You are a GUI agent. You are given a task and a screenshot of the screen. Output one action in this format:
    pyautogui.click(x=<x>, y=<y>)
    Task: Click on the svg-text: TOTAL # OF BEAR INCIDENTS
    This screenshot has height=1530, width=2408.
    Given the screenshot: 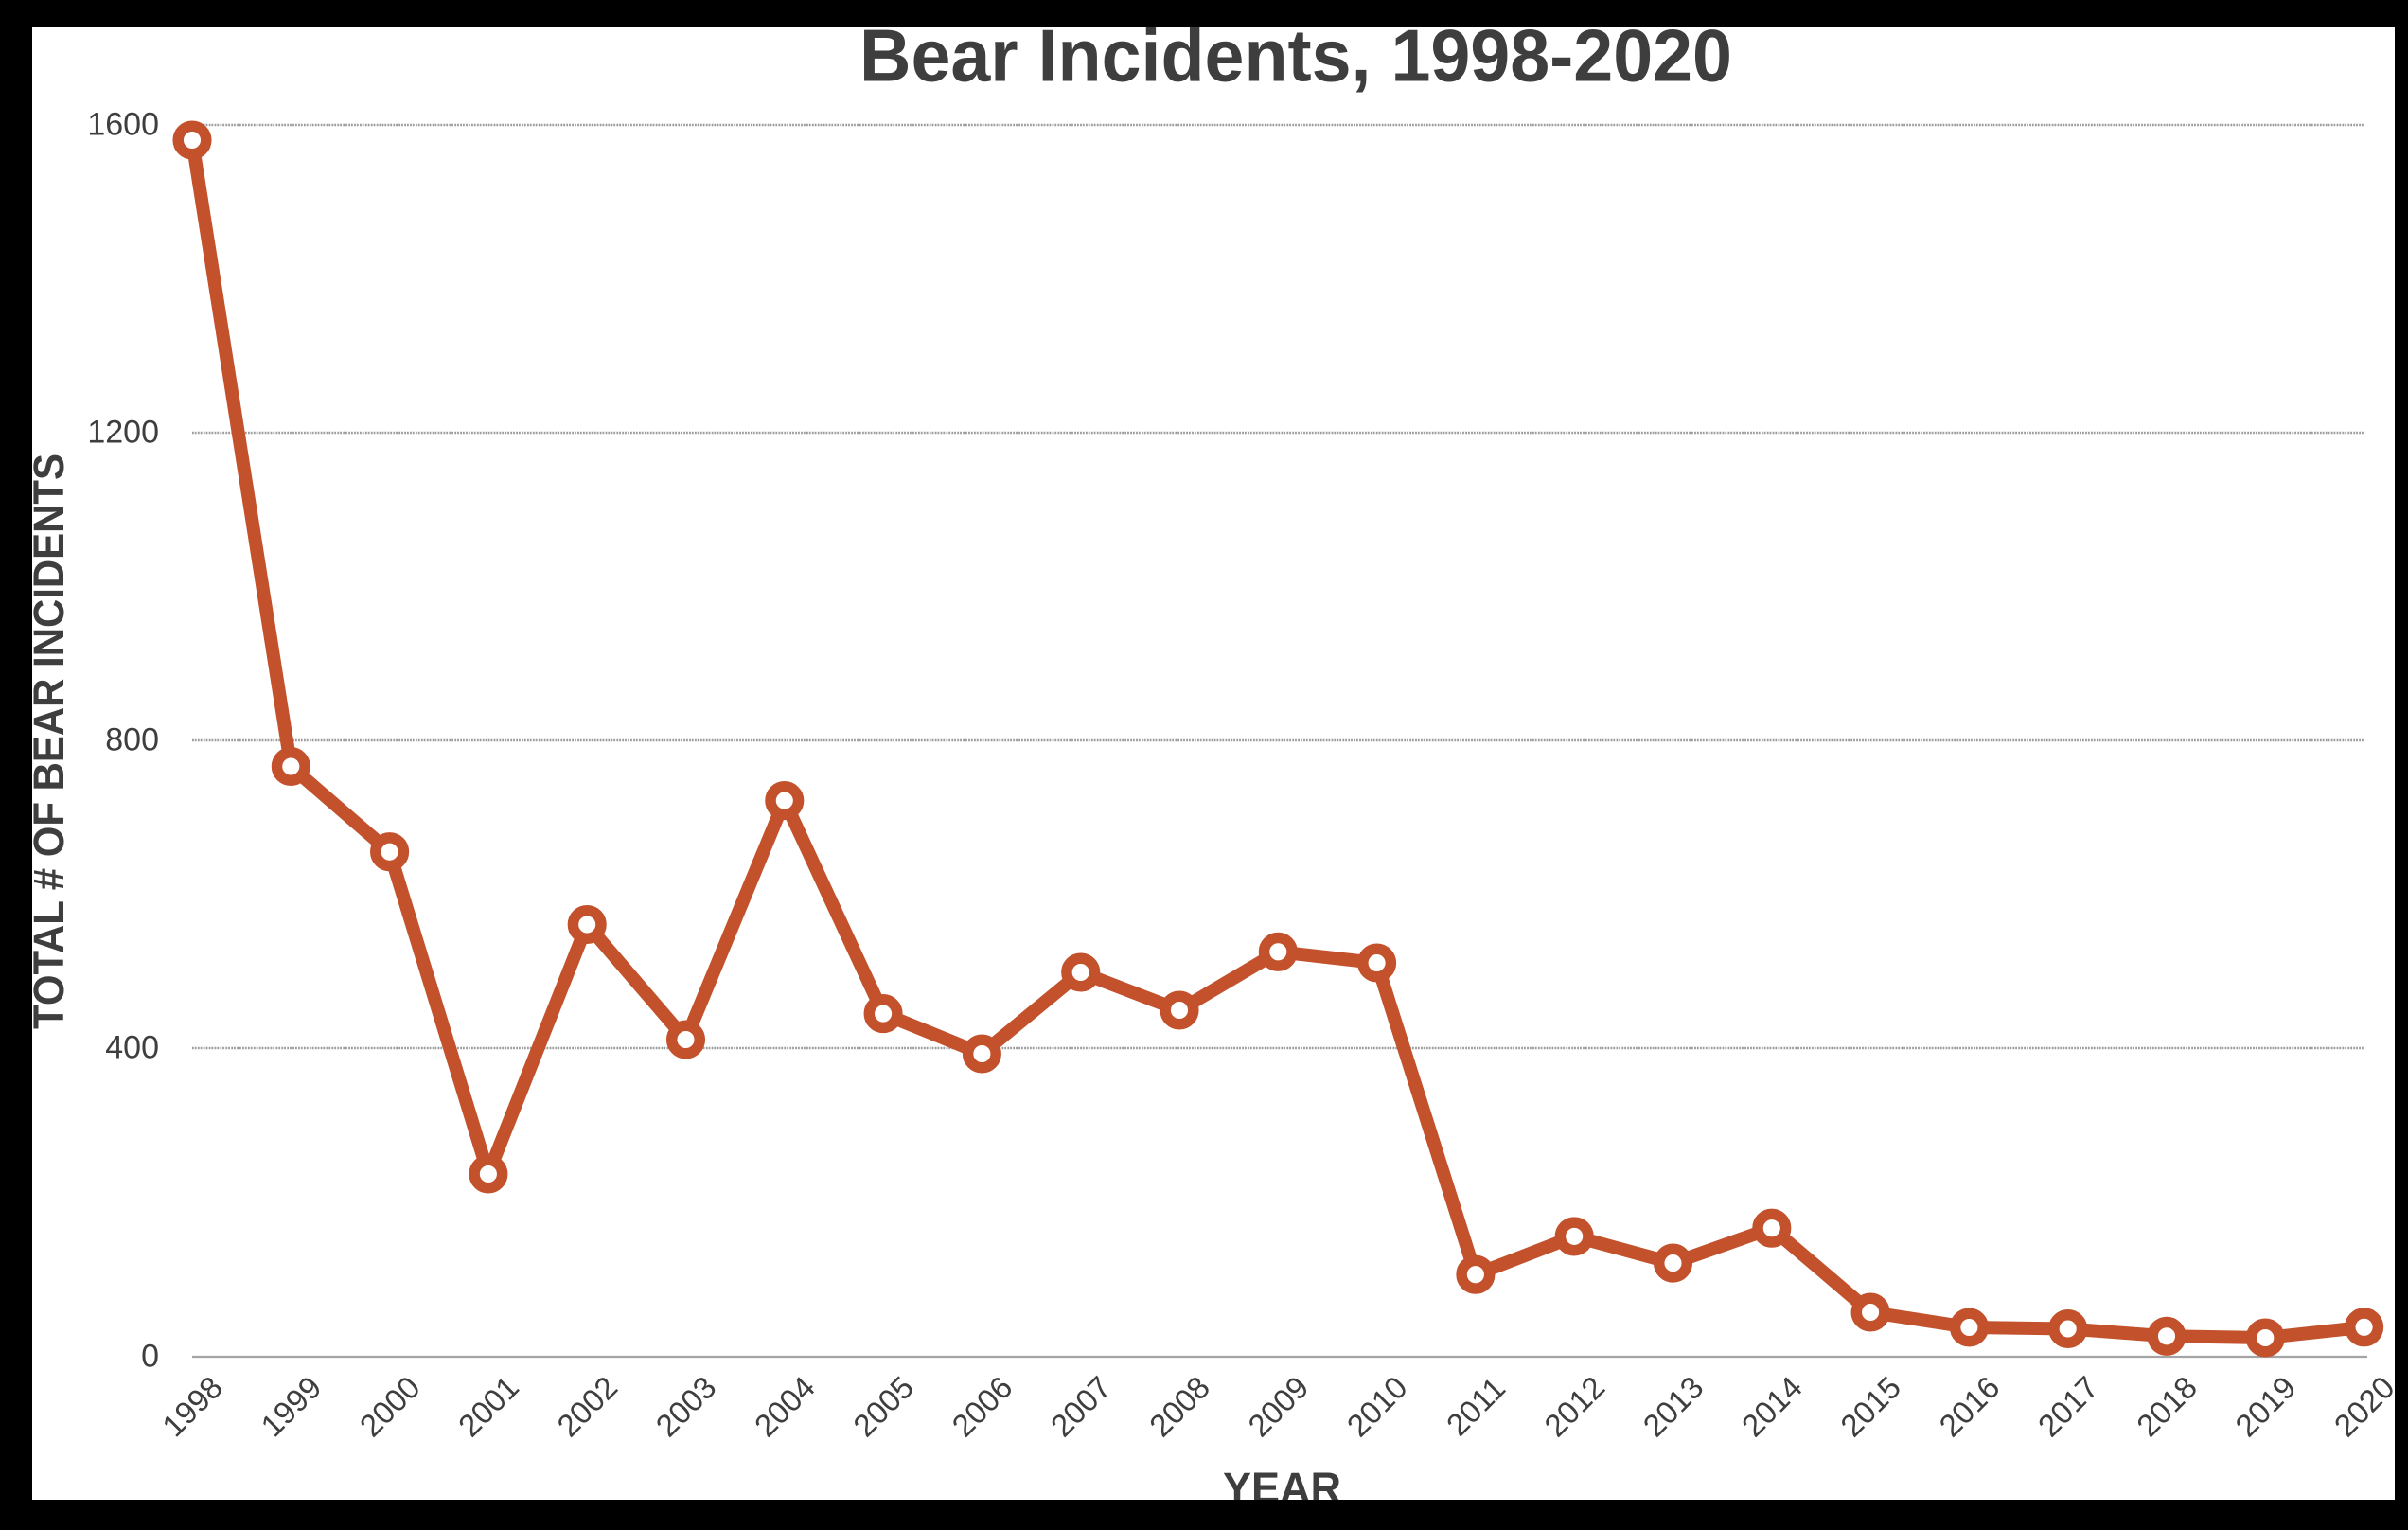 What is the action you would take?
    pyautogui.click(x=49, y=741)
    